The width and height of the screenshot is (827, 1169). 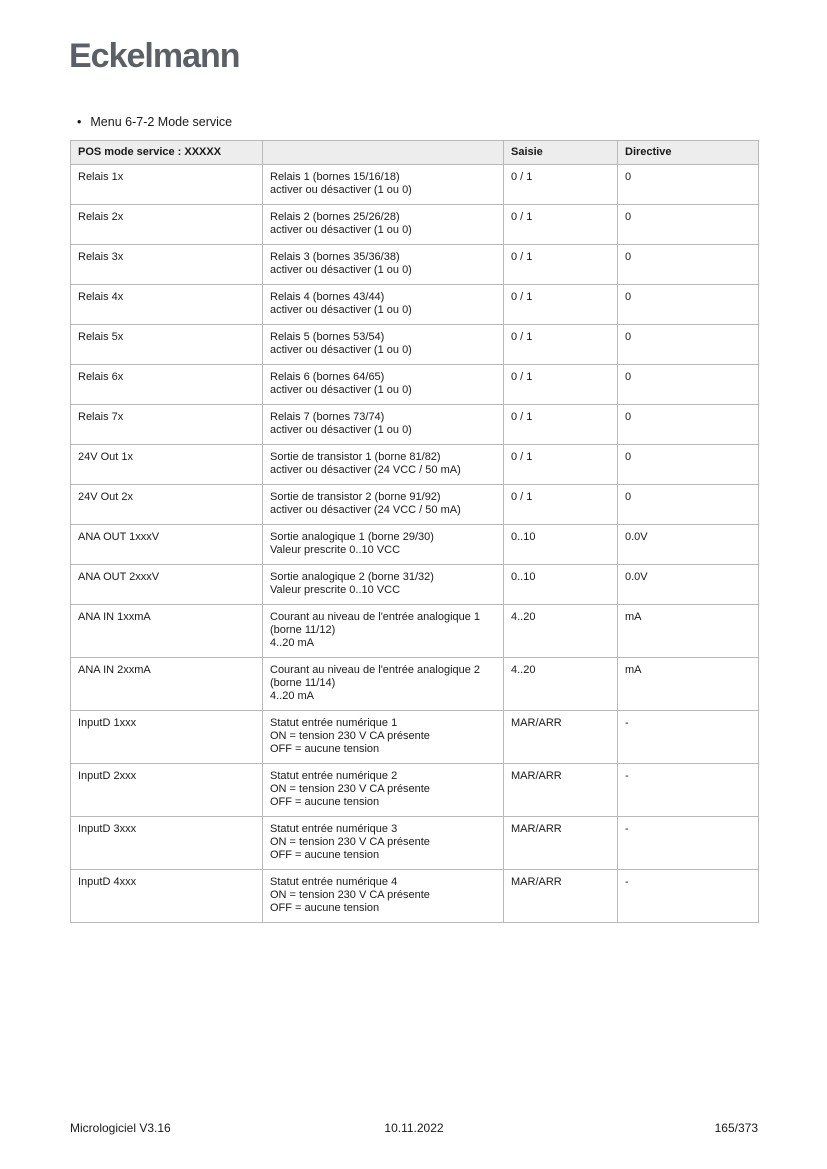 What do you see at coordinates (414, 1128) in the screenshot?
I see `footer-date: 10.11.2022` at bounding box center [414, 1128].